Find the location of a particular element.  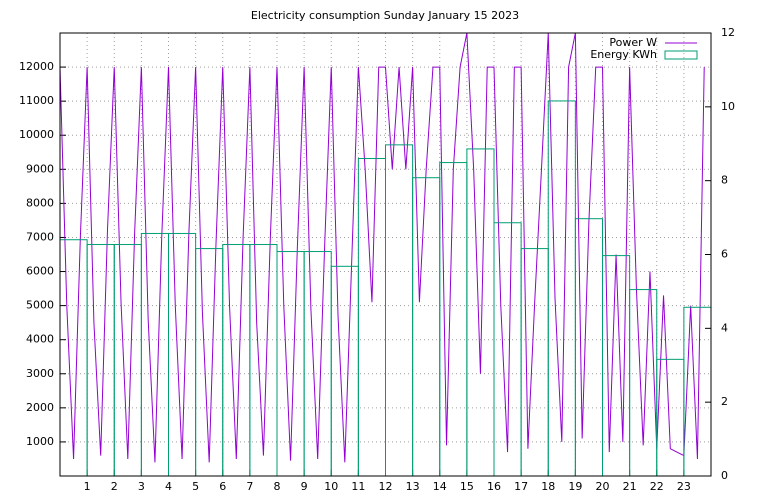

y-tick-label: 8000 is located at coordinates (40, 202).